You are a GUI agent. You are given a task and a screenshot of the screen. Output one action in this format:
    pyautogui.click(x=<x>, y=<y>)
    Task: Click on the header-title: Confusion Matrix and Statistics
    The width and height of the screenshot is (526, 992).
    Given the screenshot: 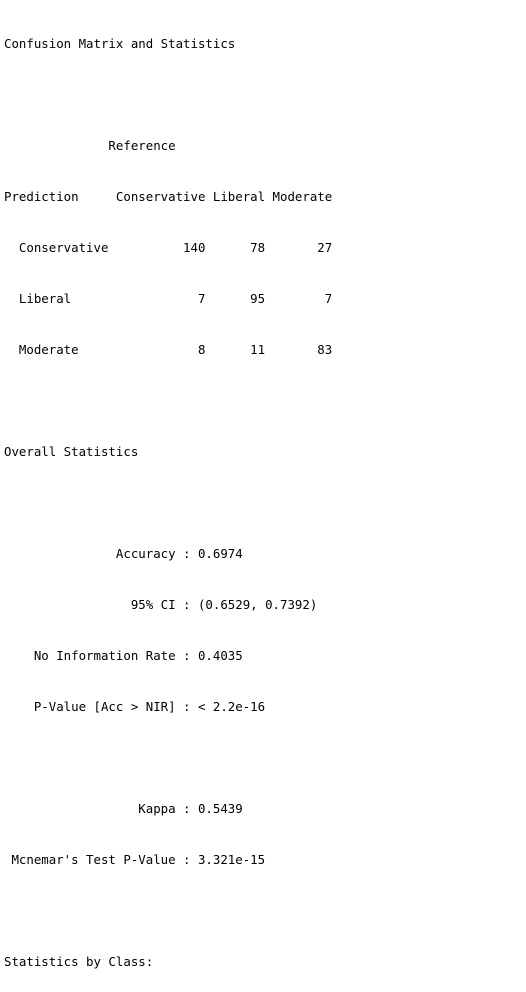 What is the action you would take?
    pyautogui.click(x=120, y=43)
    